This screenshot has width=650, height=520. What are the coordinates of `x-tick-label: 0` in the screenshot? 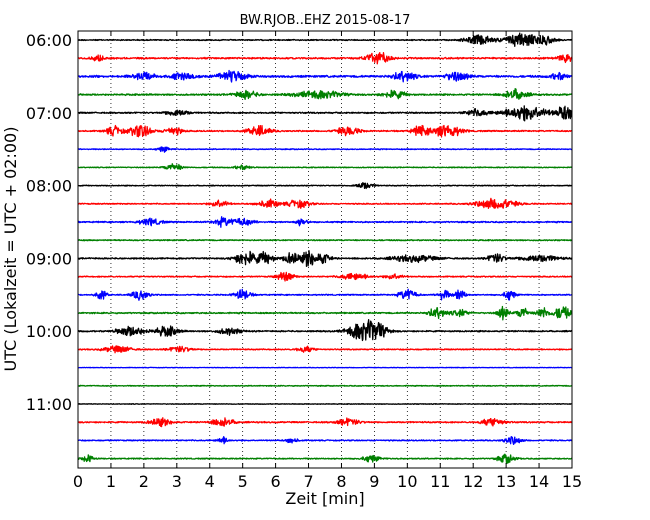 It's located at (78, 481).